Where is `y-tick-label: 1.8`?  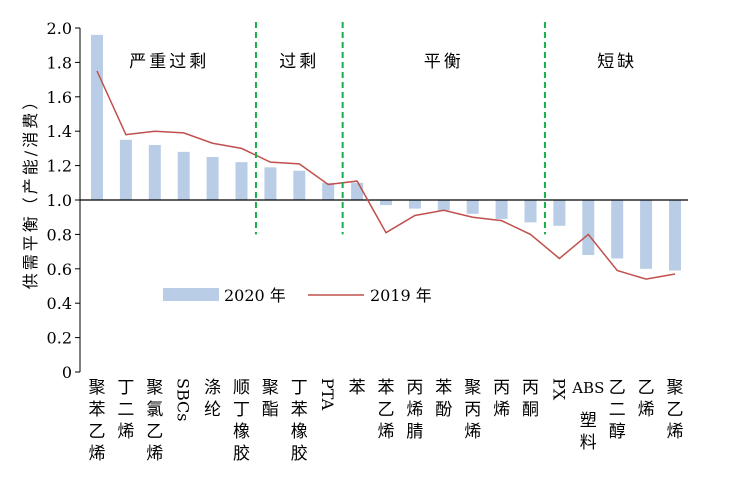
y-tick-label: 1.8 is located at coordinates (59, 62).